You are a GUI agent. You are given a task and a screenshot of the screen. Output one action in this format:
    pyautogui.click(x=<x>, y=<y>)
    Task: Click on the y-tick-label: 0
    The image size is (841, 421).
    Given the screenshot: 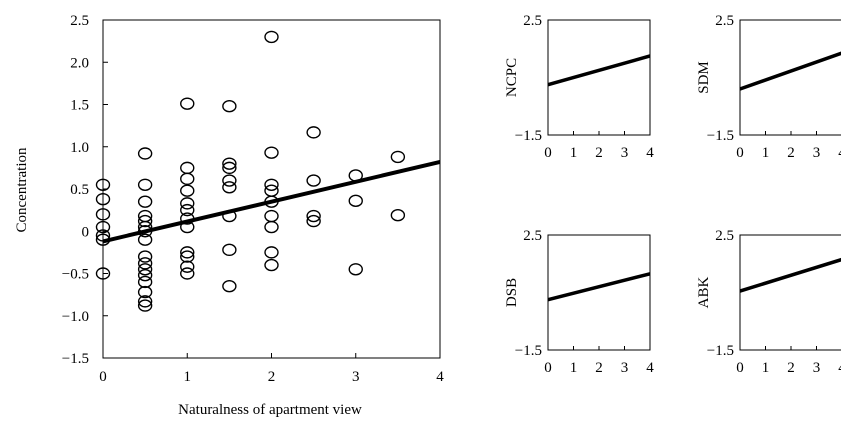 What is the action you would take?
    pyautogui.click(x=86, y=232)
    